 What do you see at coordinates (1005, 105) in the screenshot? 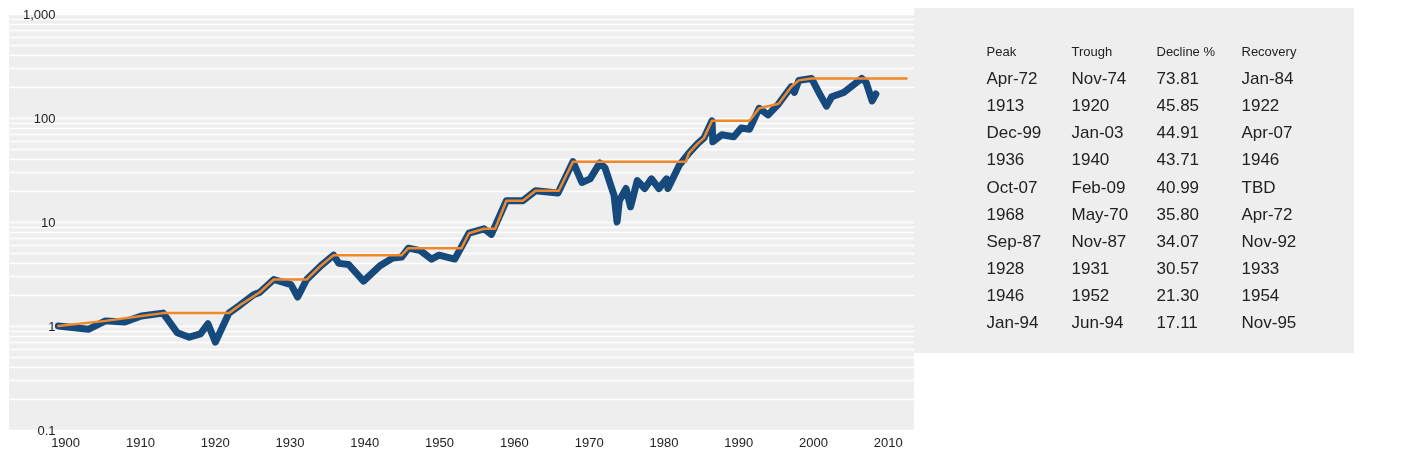
I see `text: 1913` at bounding box center [1005, 105].